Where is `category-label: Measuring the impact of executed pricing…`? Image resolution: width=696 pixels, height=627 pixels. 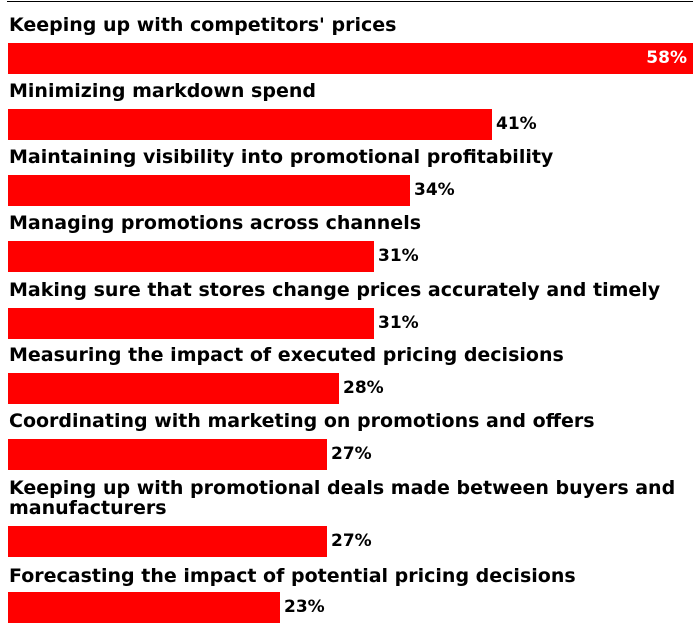 category-label: Measuring the impact of executed pricing… is located at coordinates (286, 355).